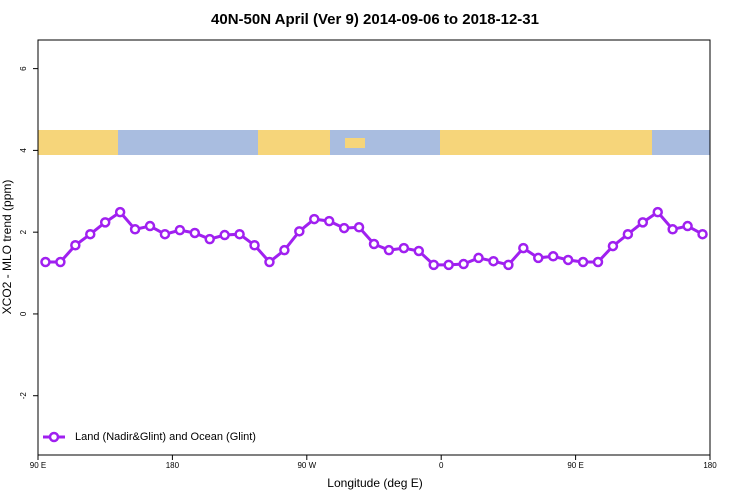 The width and height of the screenshot is (750, 500). I want to click on series-line, so click(374, 238).